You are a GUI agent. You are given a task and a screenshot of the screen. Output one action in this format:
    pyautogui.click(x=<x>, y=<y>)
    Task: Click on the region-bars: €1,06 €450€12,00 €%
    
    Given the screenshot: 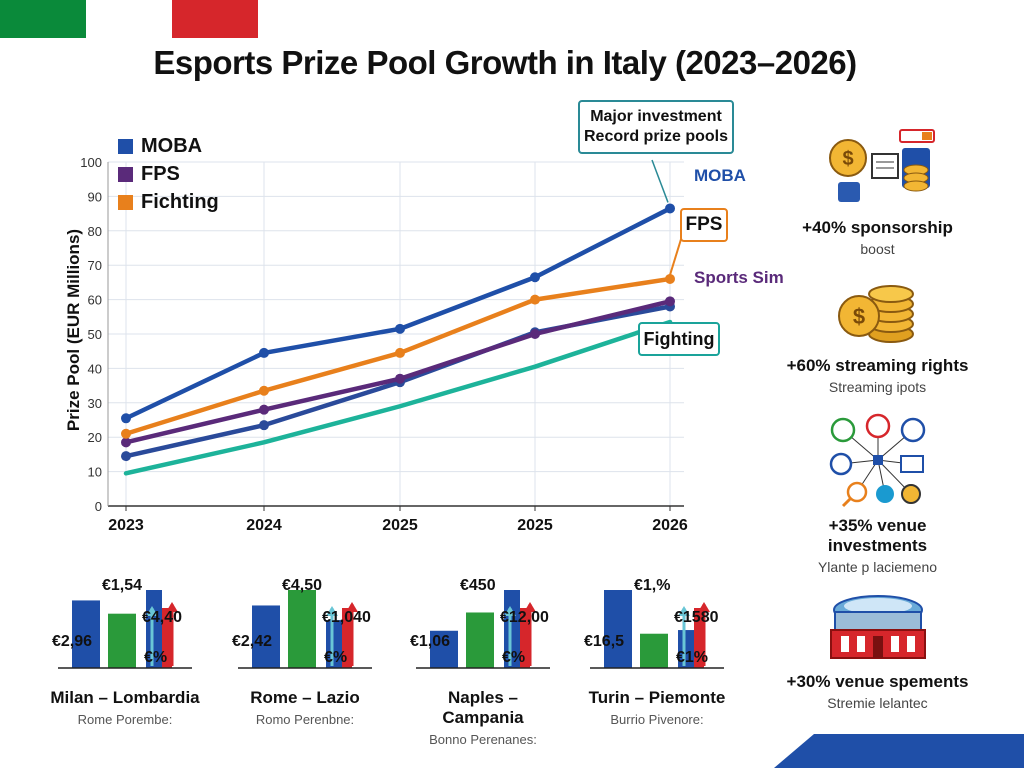 What is the action you would take?
    pyautogui.click(x=480, y=623)
    